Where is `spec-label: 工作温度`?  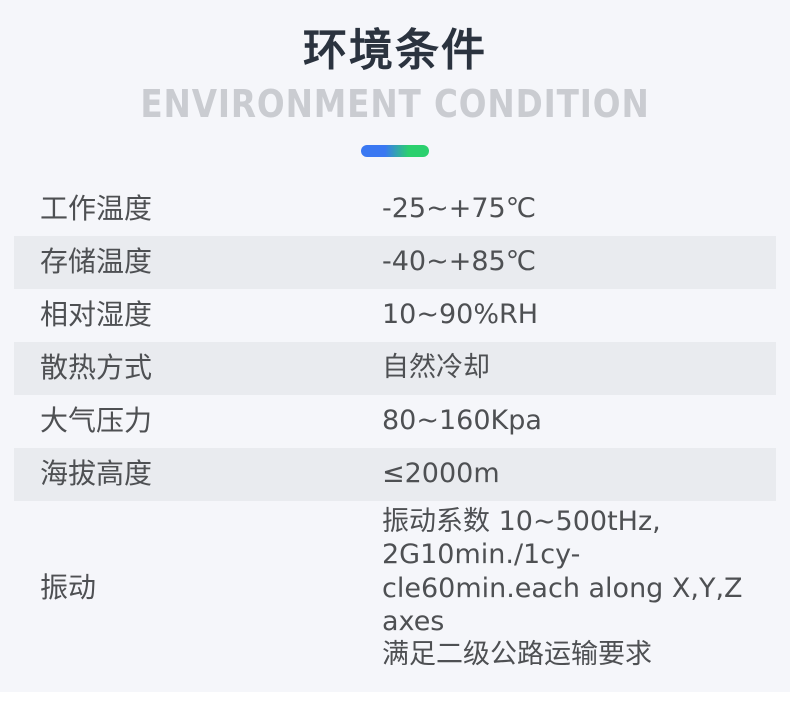
spec-label: 工作温度 is located at coordinates (96, 209).